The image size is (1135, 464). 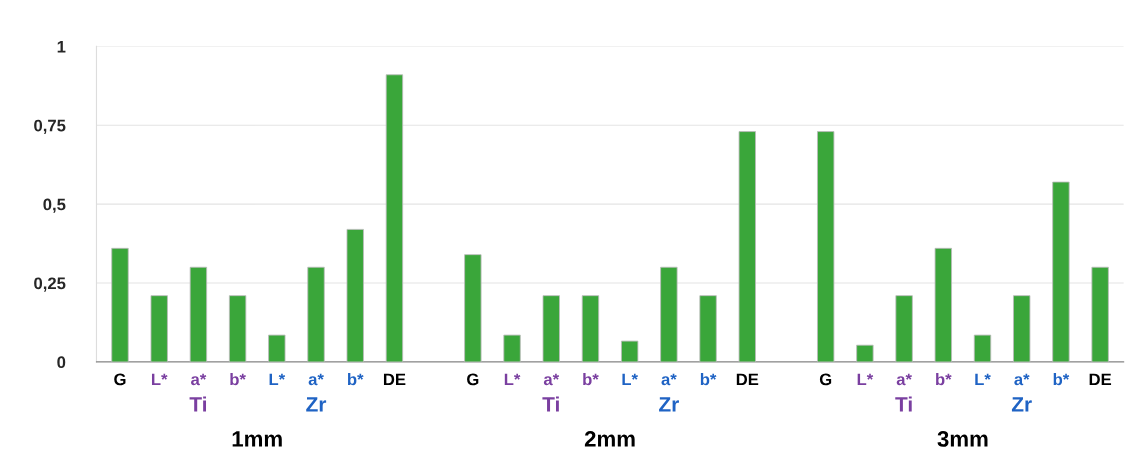 I want to click on y-tick-label: 0,5, so click(x=54, y=205).